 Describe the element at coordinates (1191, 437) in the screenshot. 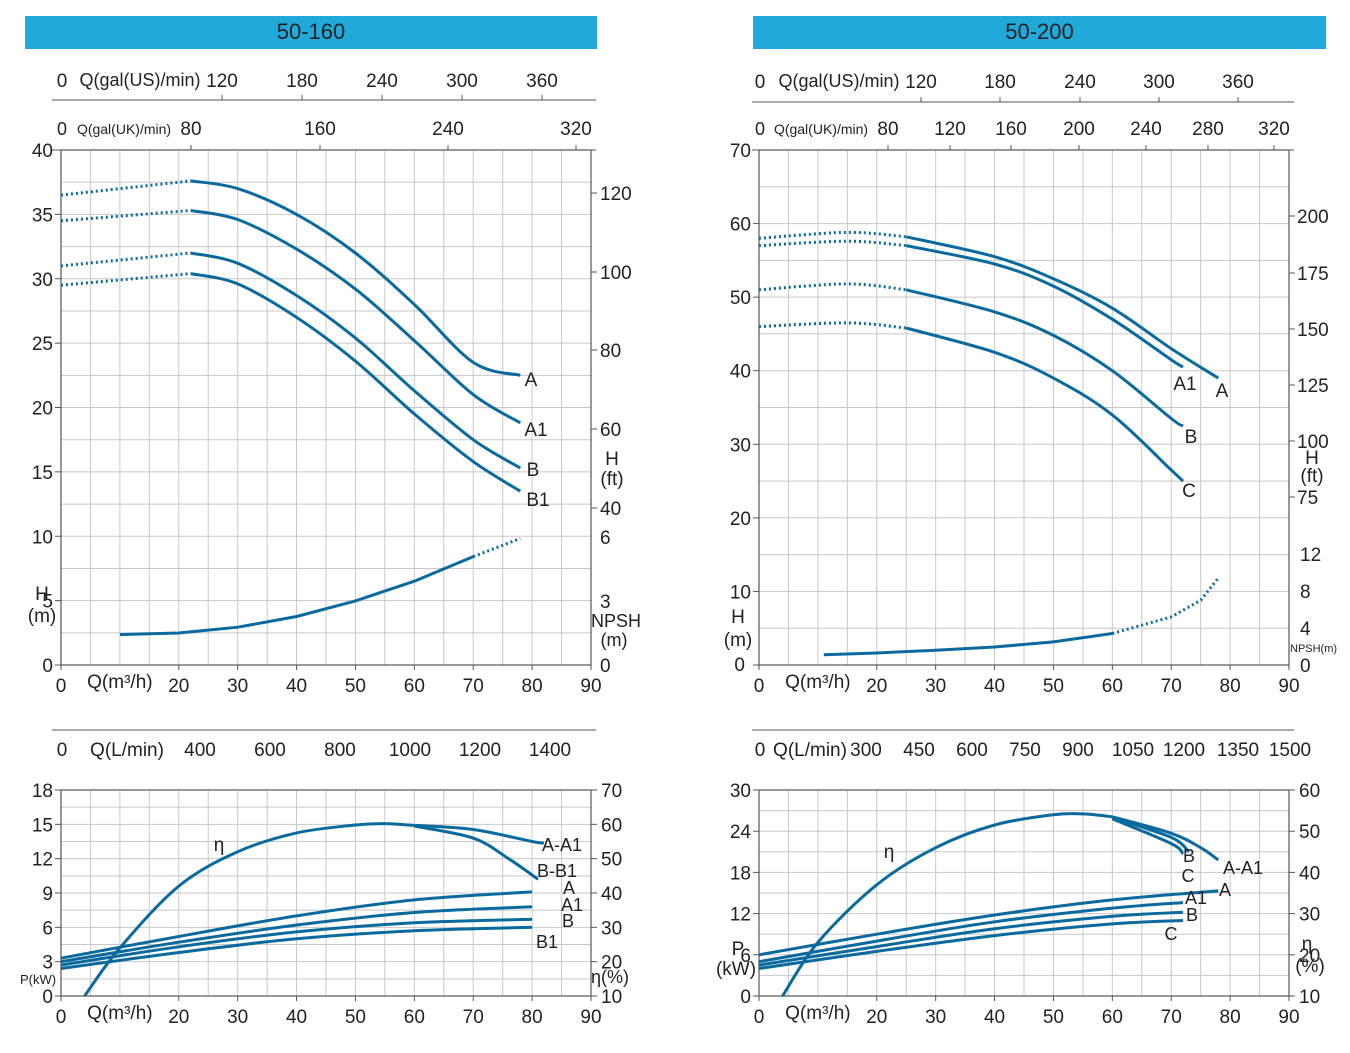

I see `curve-label: B` at that location.